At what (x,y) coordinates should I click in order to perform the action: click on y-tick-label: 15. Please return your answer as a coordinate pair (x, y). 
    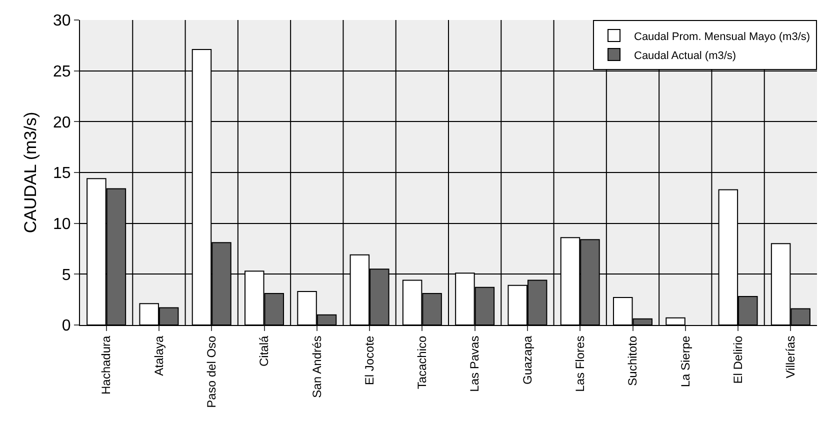
    Looking at the image, I should click on (62, 173).